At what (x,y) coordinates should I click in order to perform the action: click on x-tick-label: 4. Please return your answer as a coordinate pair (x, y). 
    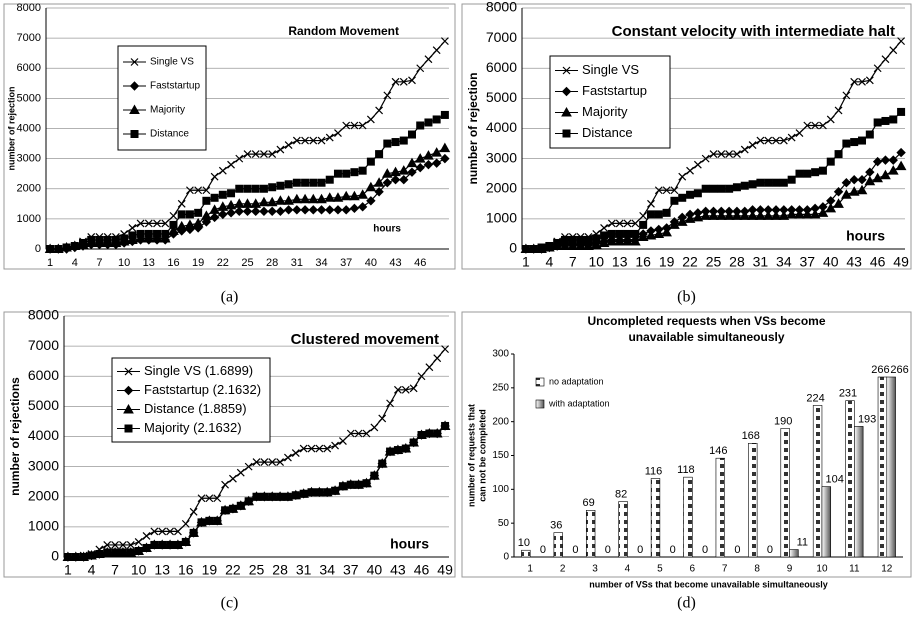
    Looking at the image, I should click on (549, 262).